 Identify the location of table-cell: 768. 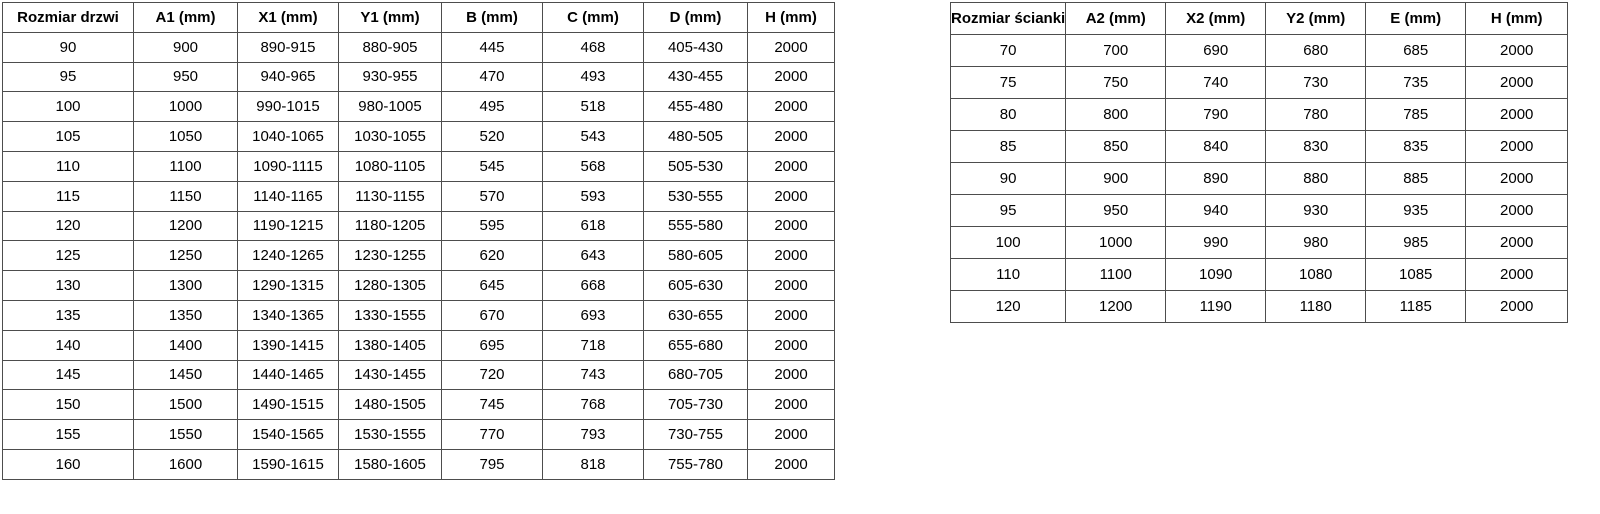
(593, 405).